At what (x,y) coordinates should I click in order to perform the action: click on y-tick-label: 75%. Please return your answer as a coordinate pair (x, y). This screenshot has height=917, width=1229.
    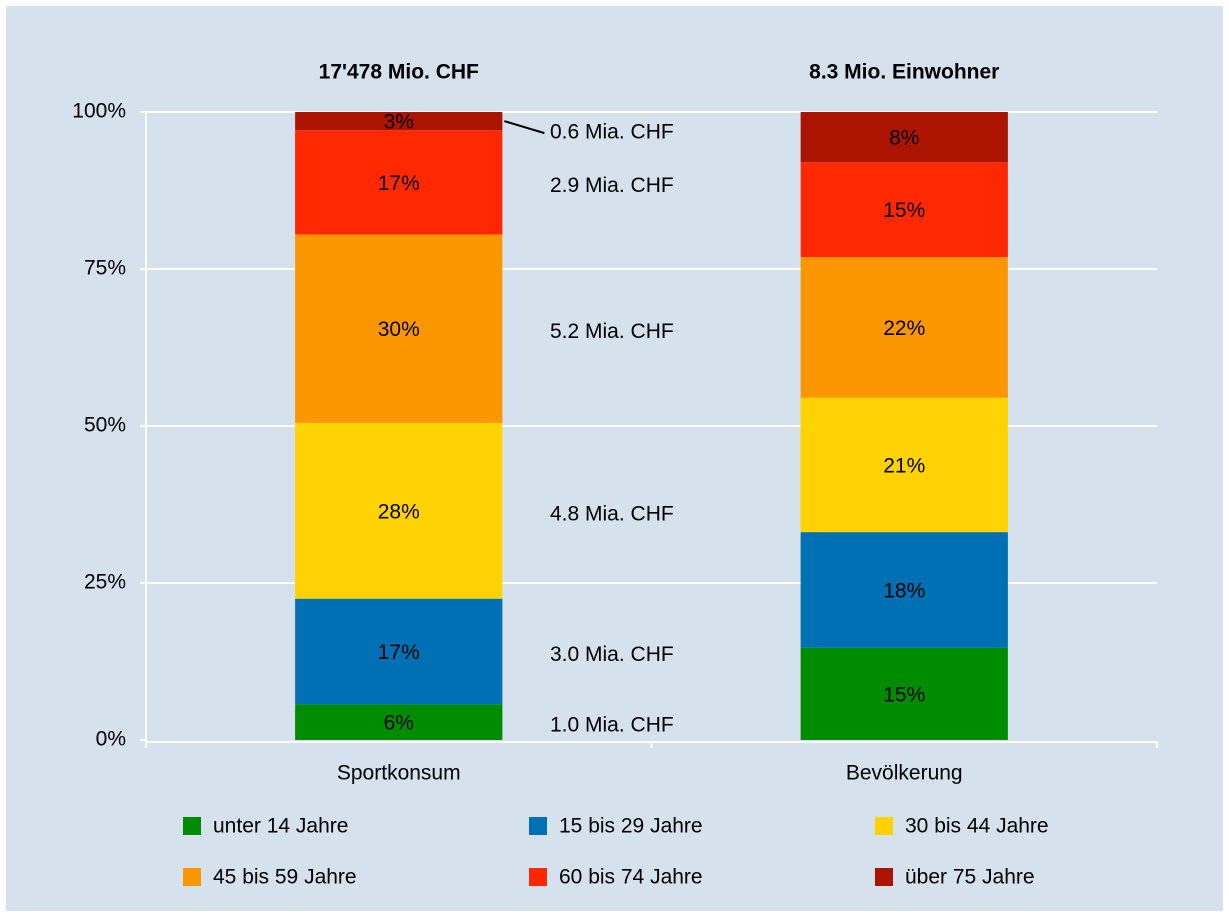
    Looking at the image, I should click on (105, 268).